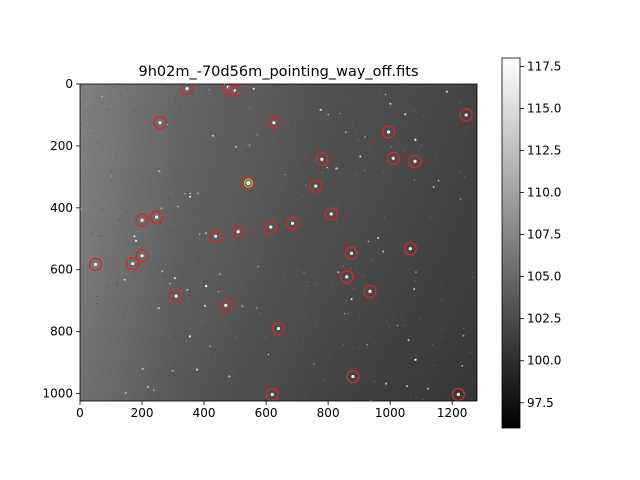  Describe the element at coordinates (226, 305) in the screenshot. I see `star-core` at that location.